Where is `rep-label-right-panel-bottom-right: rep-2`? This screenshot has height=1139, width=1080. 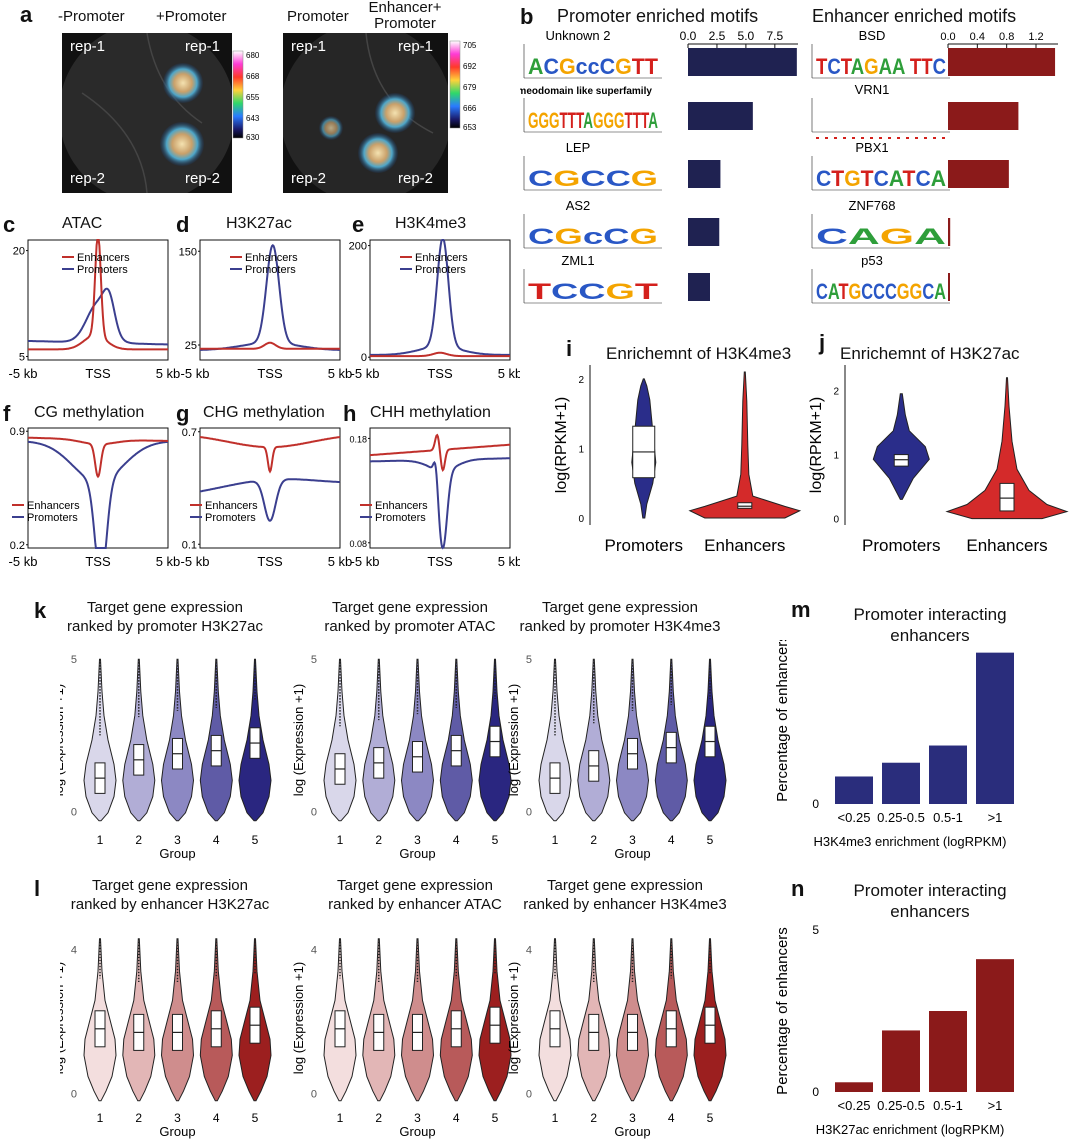 rep-label-right-panel-bottom-right: rep-2 is located at coordinates (416, 178).